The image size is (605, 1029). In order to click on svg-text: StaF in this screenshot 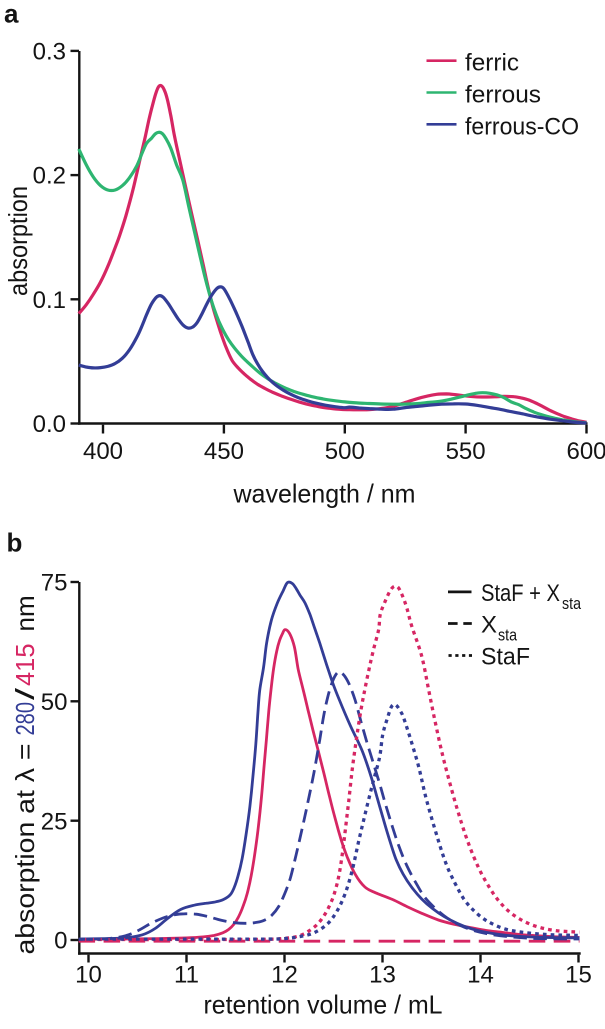, I will do `click(505, 657)`.